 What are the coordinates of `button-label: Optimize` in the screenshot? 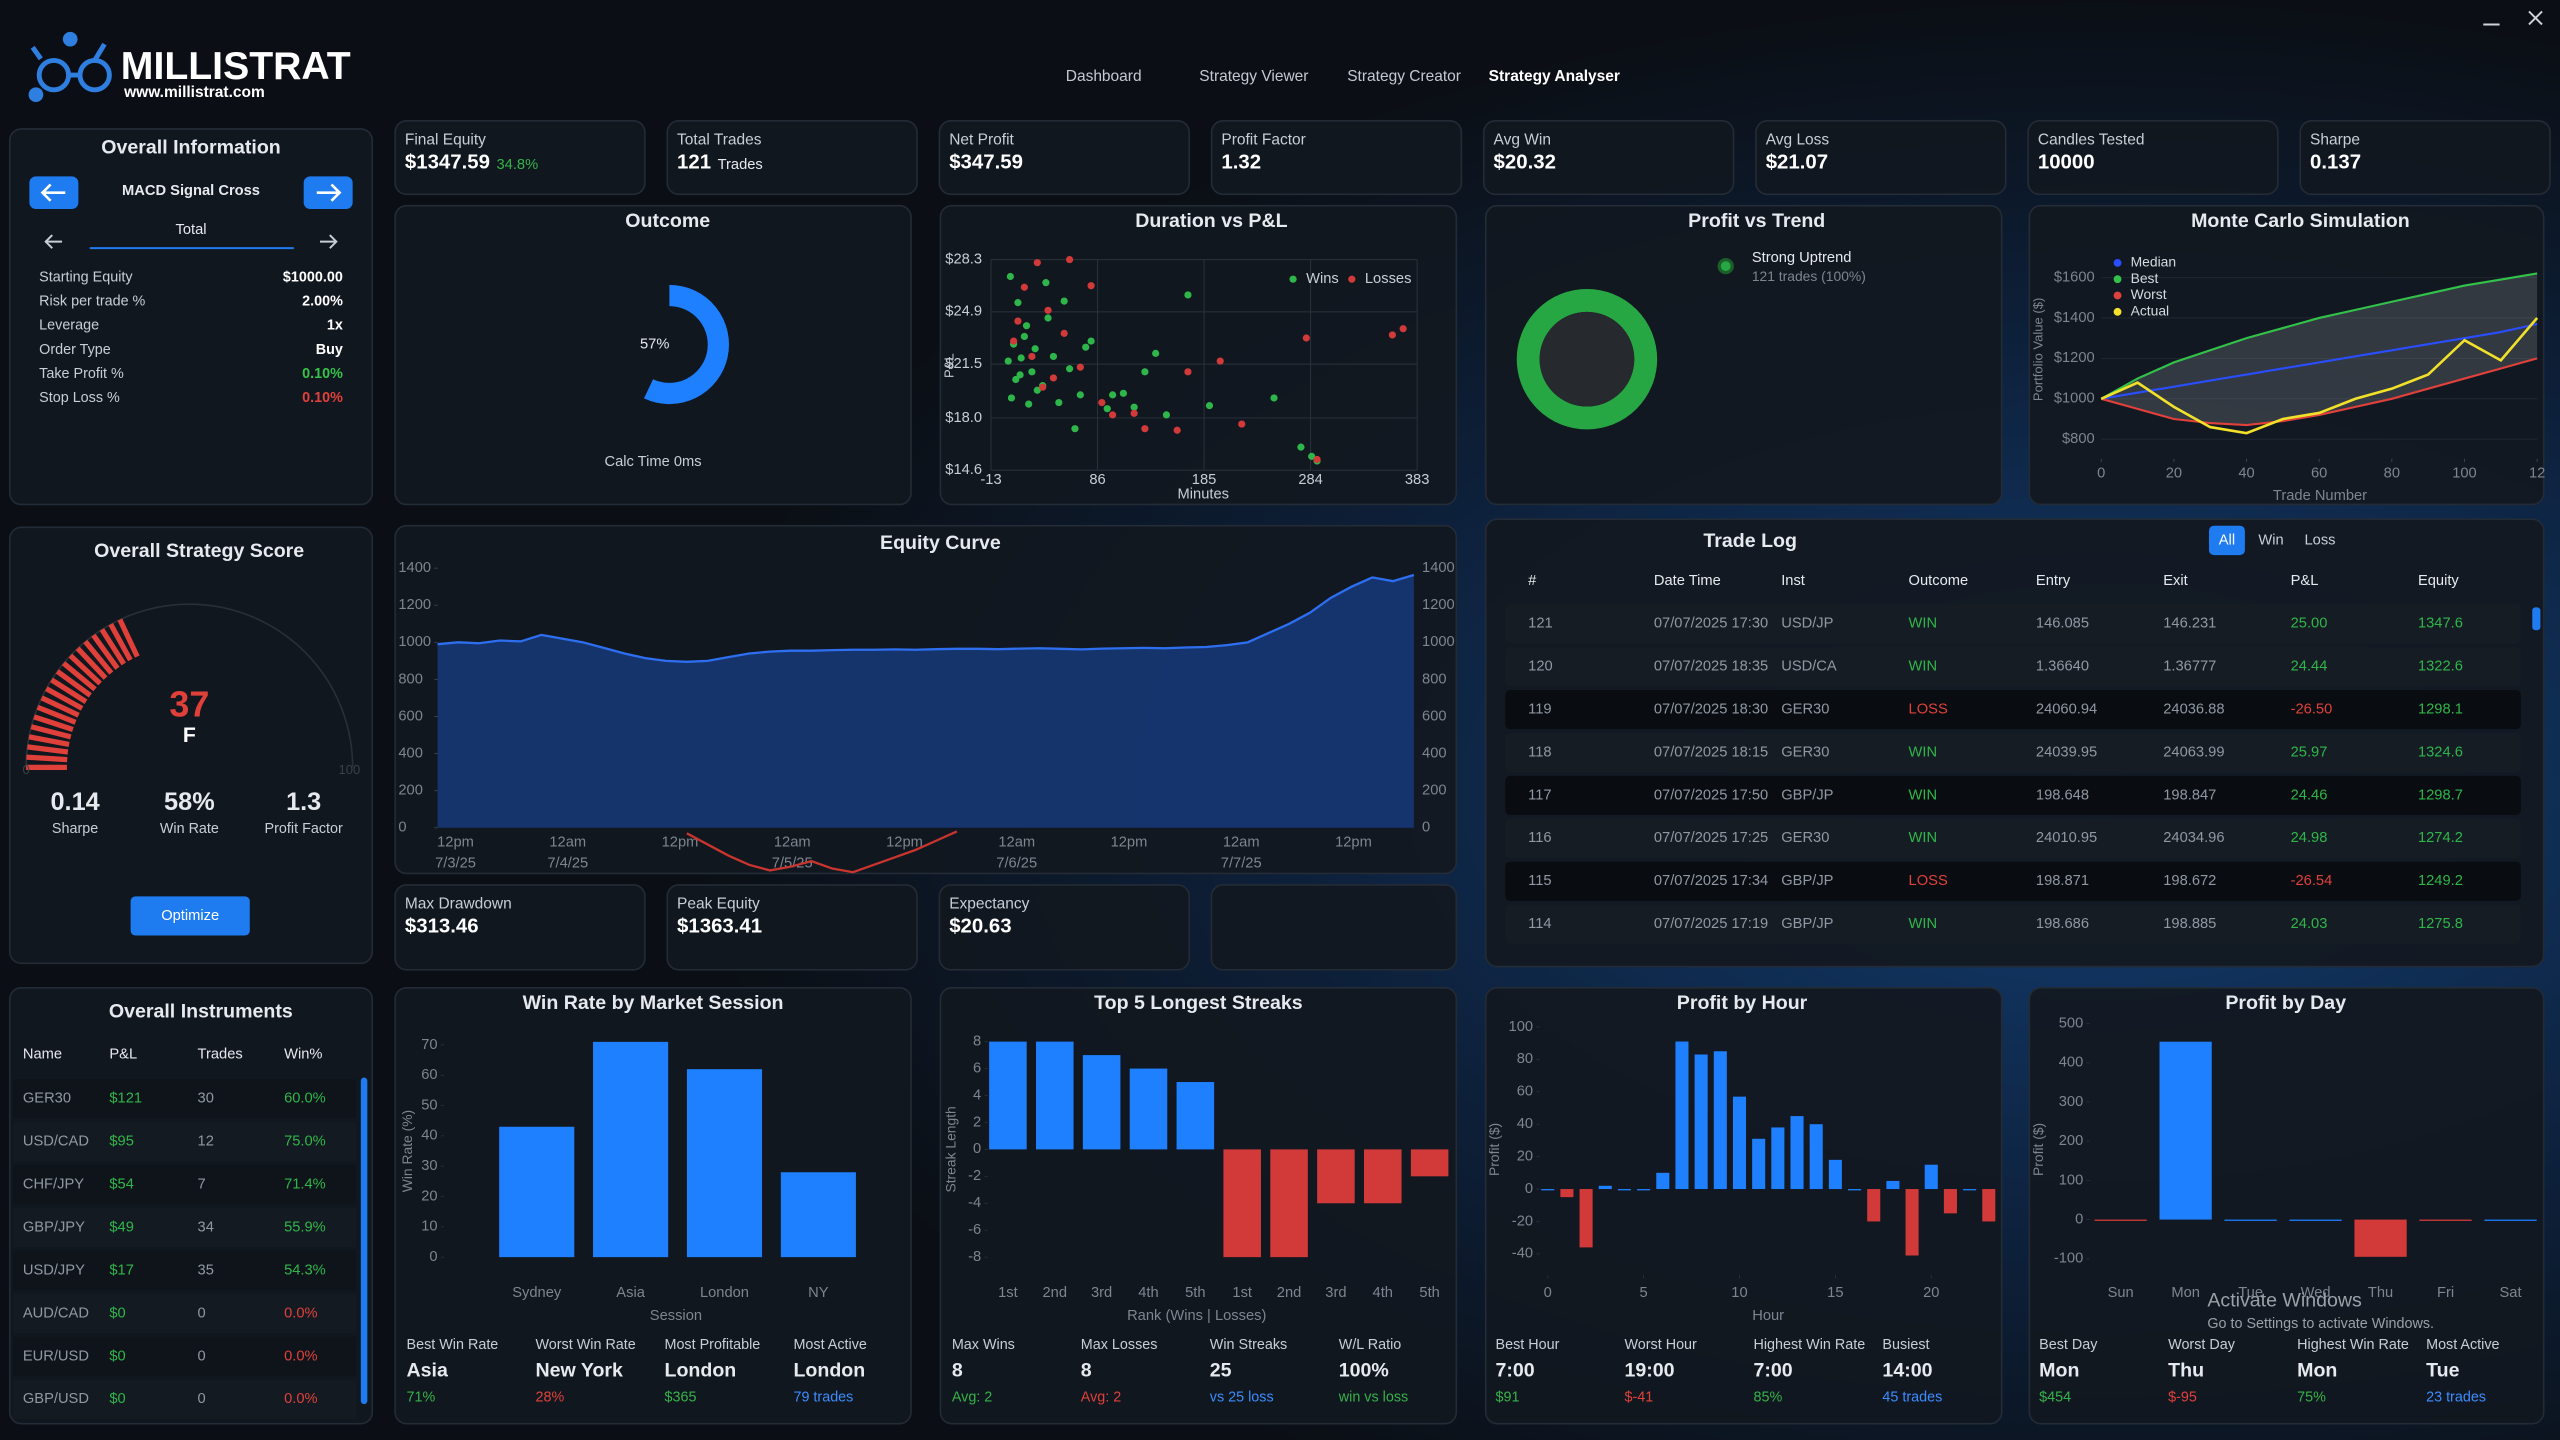 It's located at (190, 916).